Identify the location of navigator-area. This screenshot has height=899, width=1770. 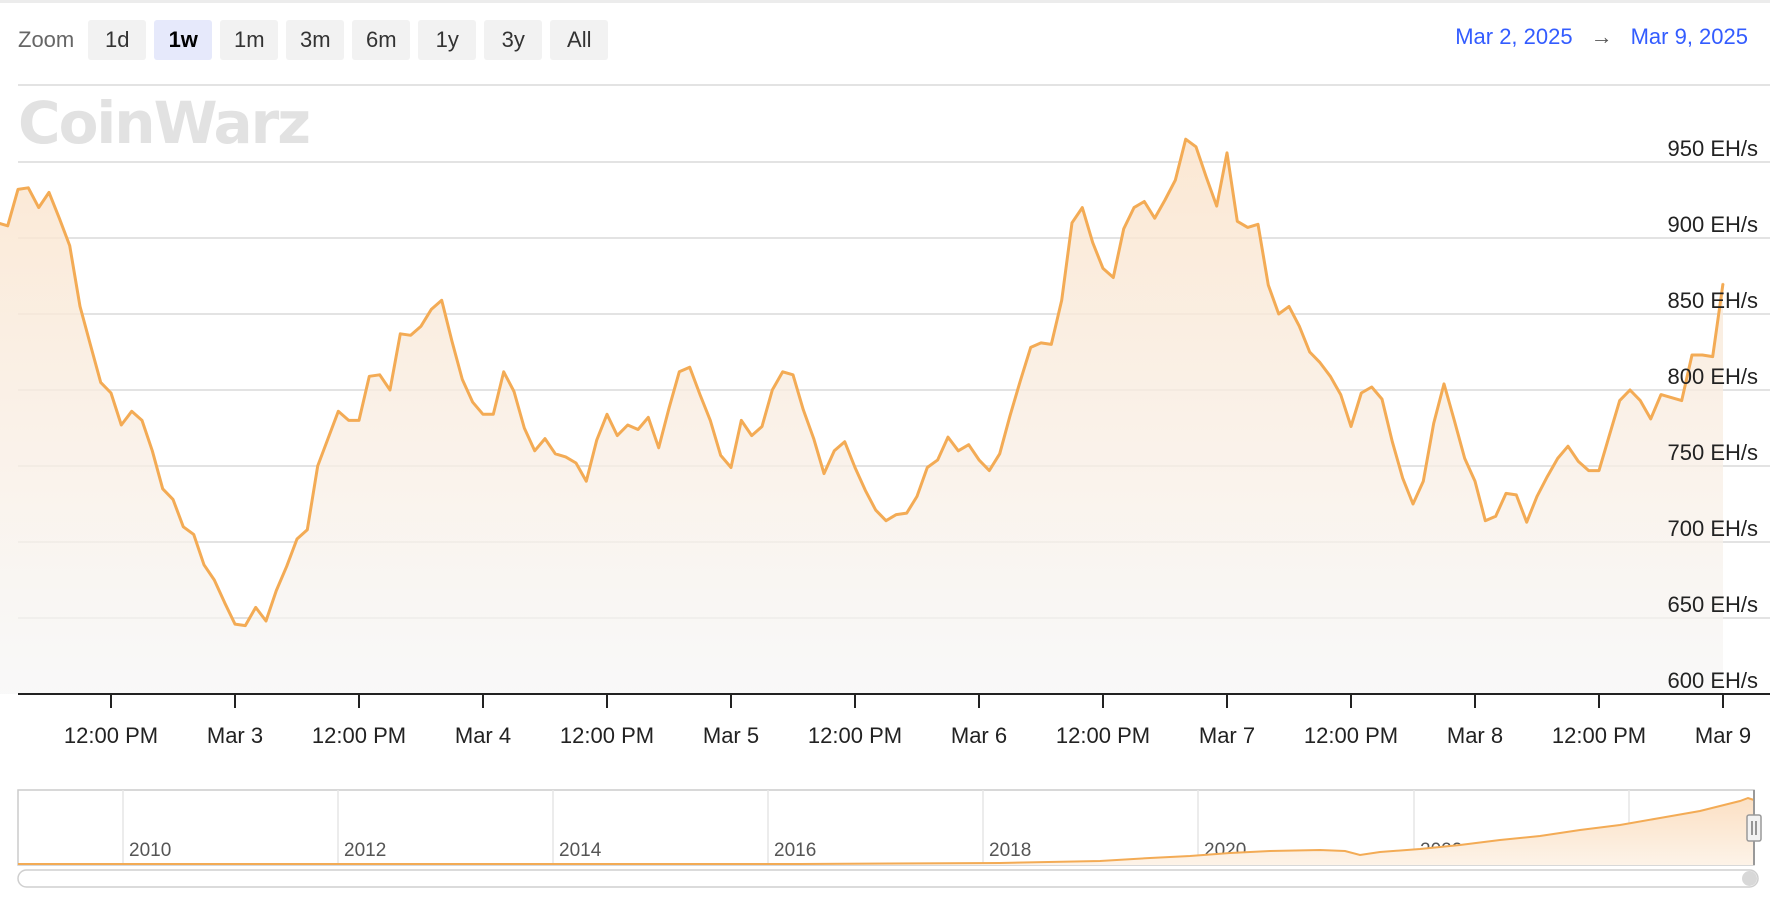
(886, 831).